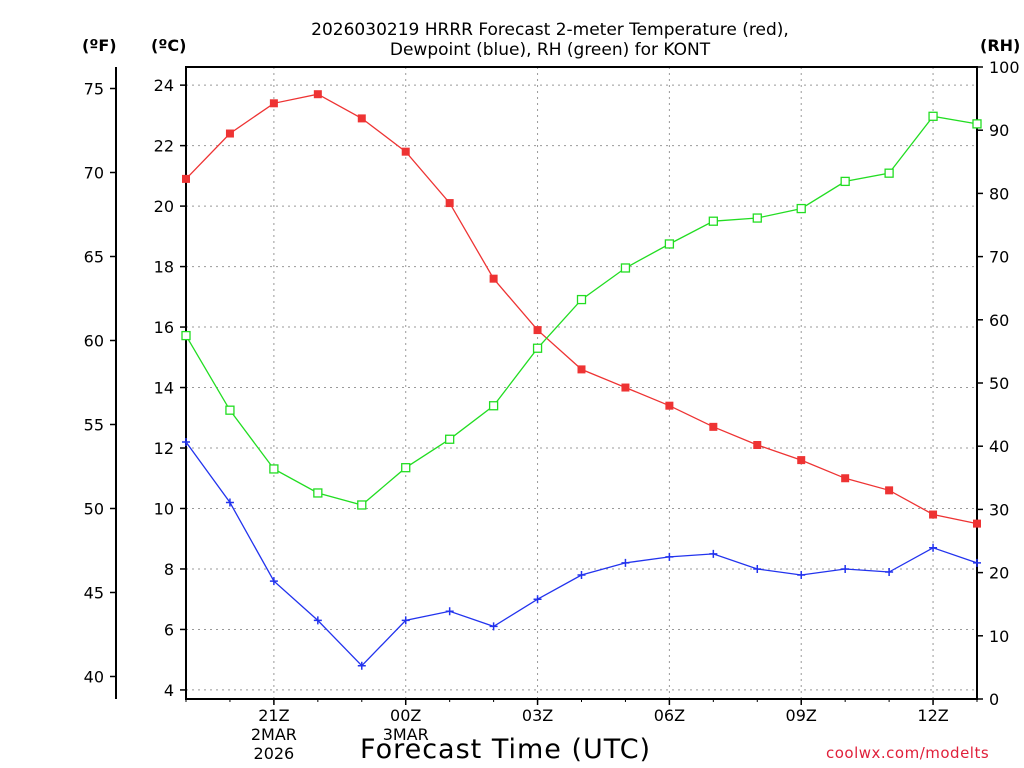 The width and height of the screenshot is (1024, 768). Describe the element at coordinates (999, 446) in the screenshot. I see `rh-tick-label-40: 40` at that location.